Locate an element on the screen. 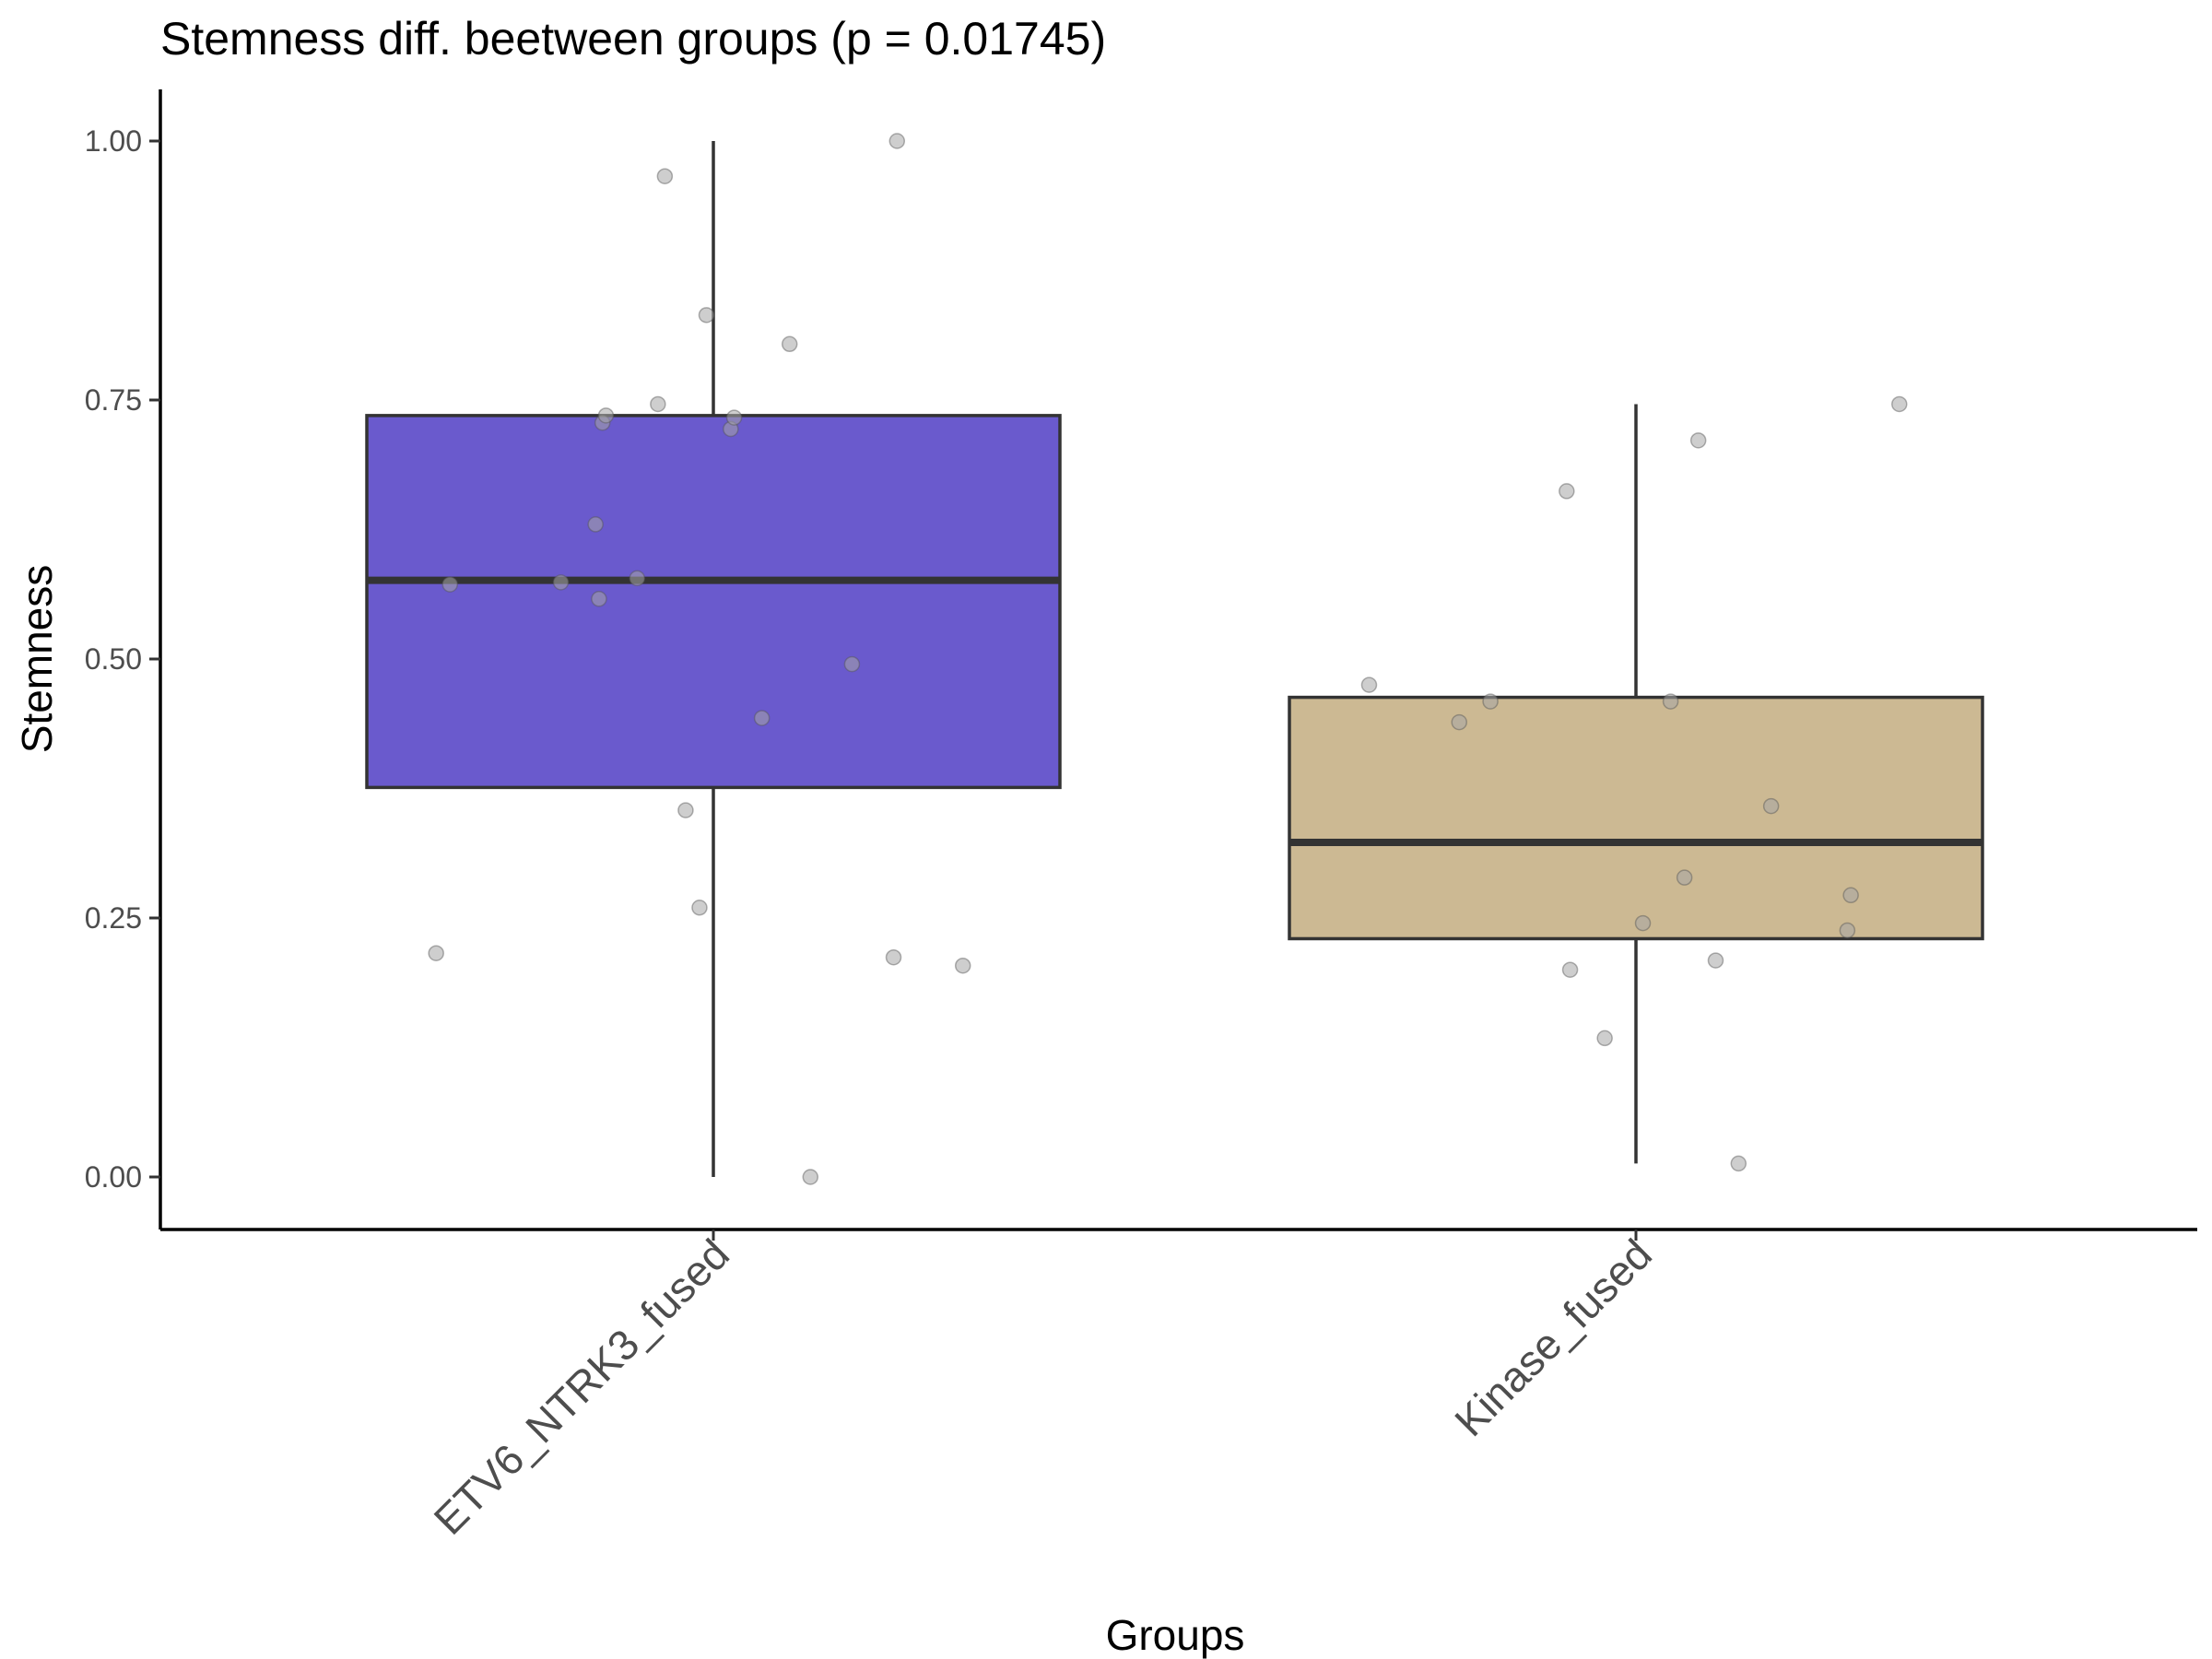 This screenshot has height=1659, width=2212. y-tick-label: 1.00 is located at coordinates (113, 141).